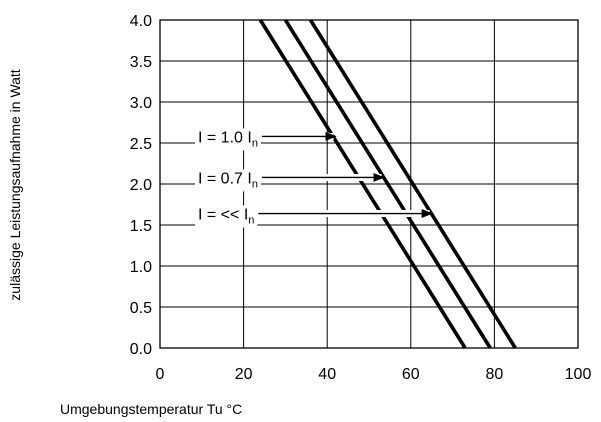  I want to click on y-tick-label-3: 1.5, so click(141, 226).